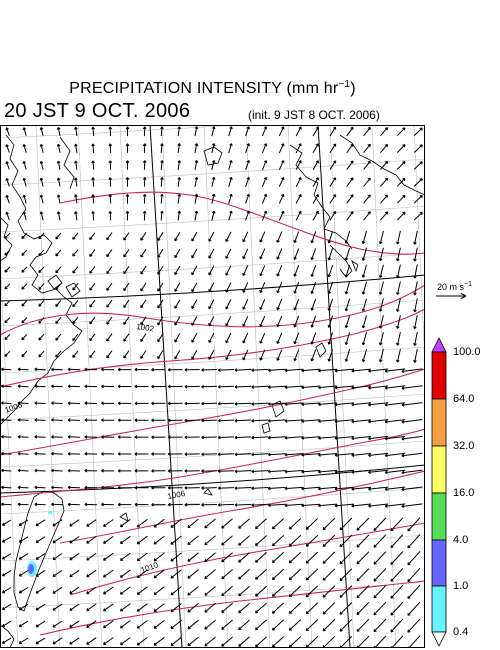 This screenshot has width=500, height=650. What do you see at coordinates (439, 492) in the screenshot?
I see `precip-legend` at bounding box center [439, 492].